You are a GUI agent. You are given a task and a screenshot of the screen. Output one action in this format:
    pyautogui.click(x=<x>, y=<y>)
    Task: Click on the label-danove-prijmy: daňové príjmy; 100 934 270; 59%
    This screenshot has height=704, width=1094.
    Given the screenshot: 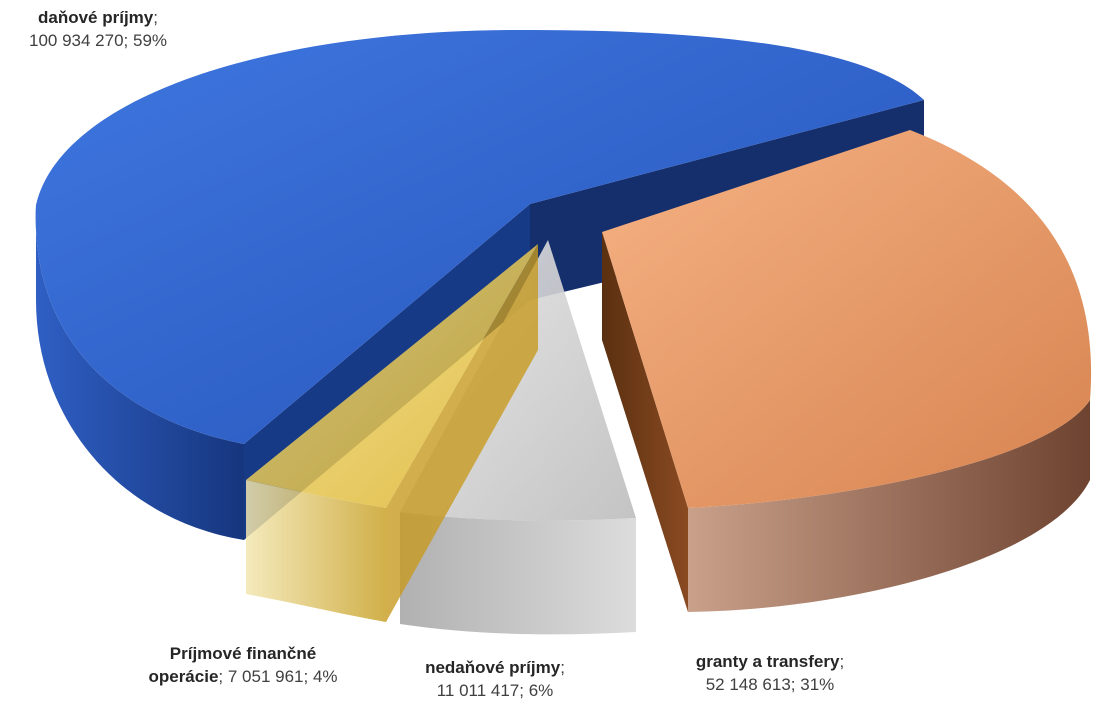 What is the action you would take?
    pyautogui.click(x=98, y=29)
    